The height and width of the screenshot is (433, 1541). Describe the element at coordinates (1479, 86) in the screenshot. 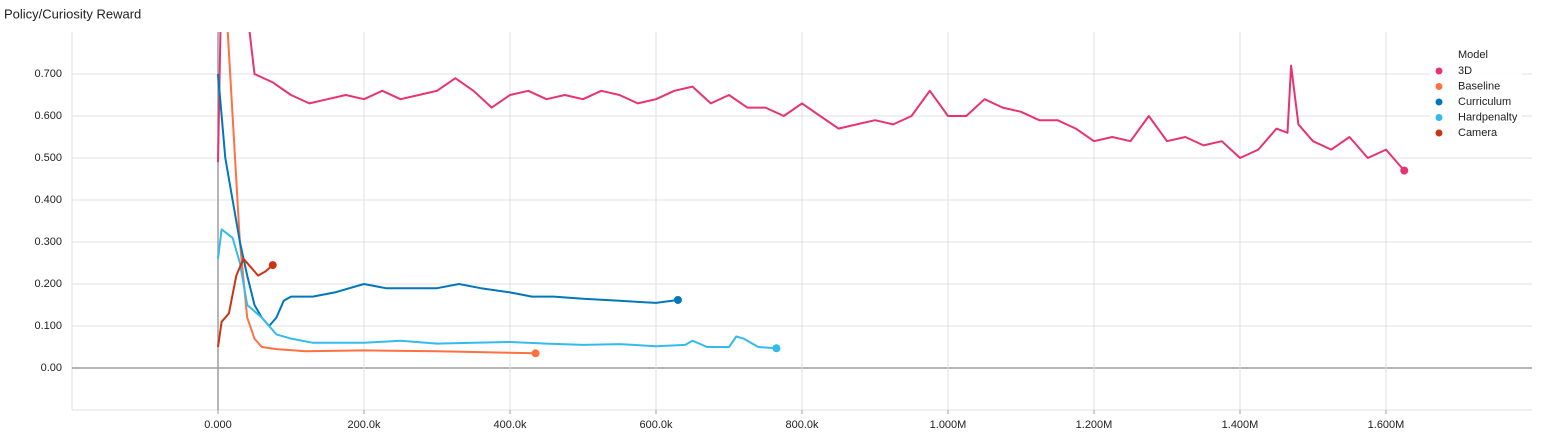

I see `legend-label: Baseline` at that location.